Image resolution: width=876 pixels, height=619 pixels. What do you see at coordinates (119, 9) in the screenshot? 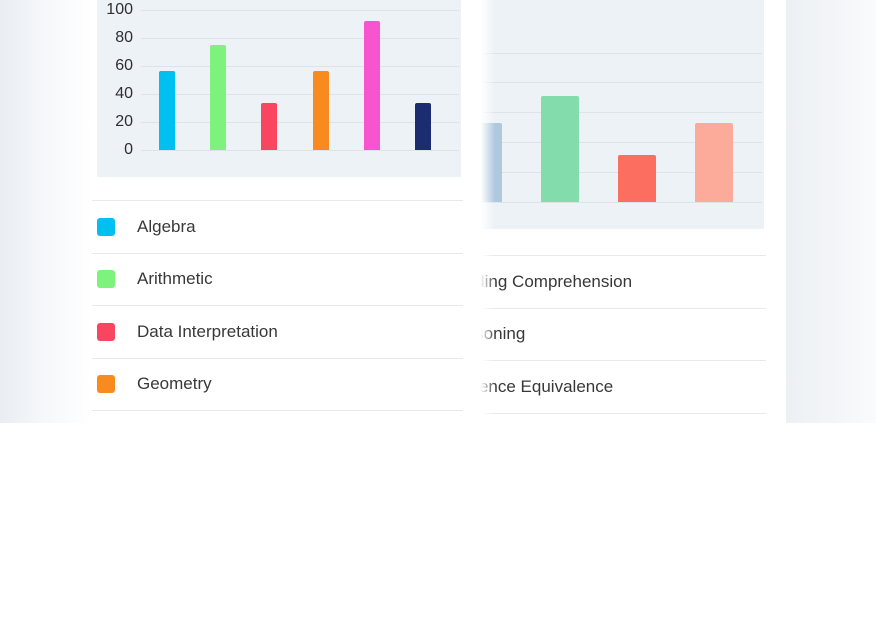
I see `y-axis-tick-label: 100` at bounding box center [119, 9].